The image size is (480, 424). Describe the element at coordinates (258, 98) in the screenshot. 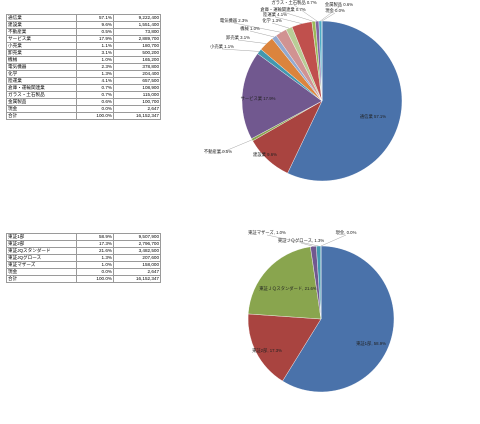

I see `data-label: サービス業 17.9%` at that location.